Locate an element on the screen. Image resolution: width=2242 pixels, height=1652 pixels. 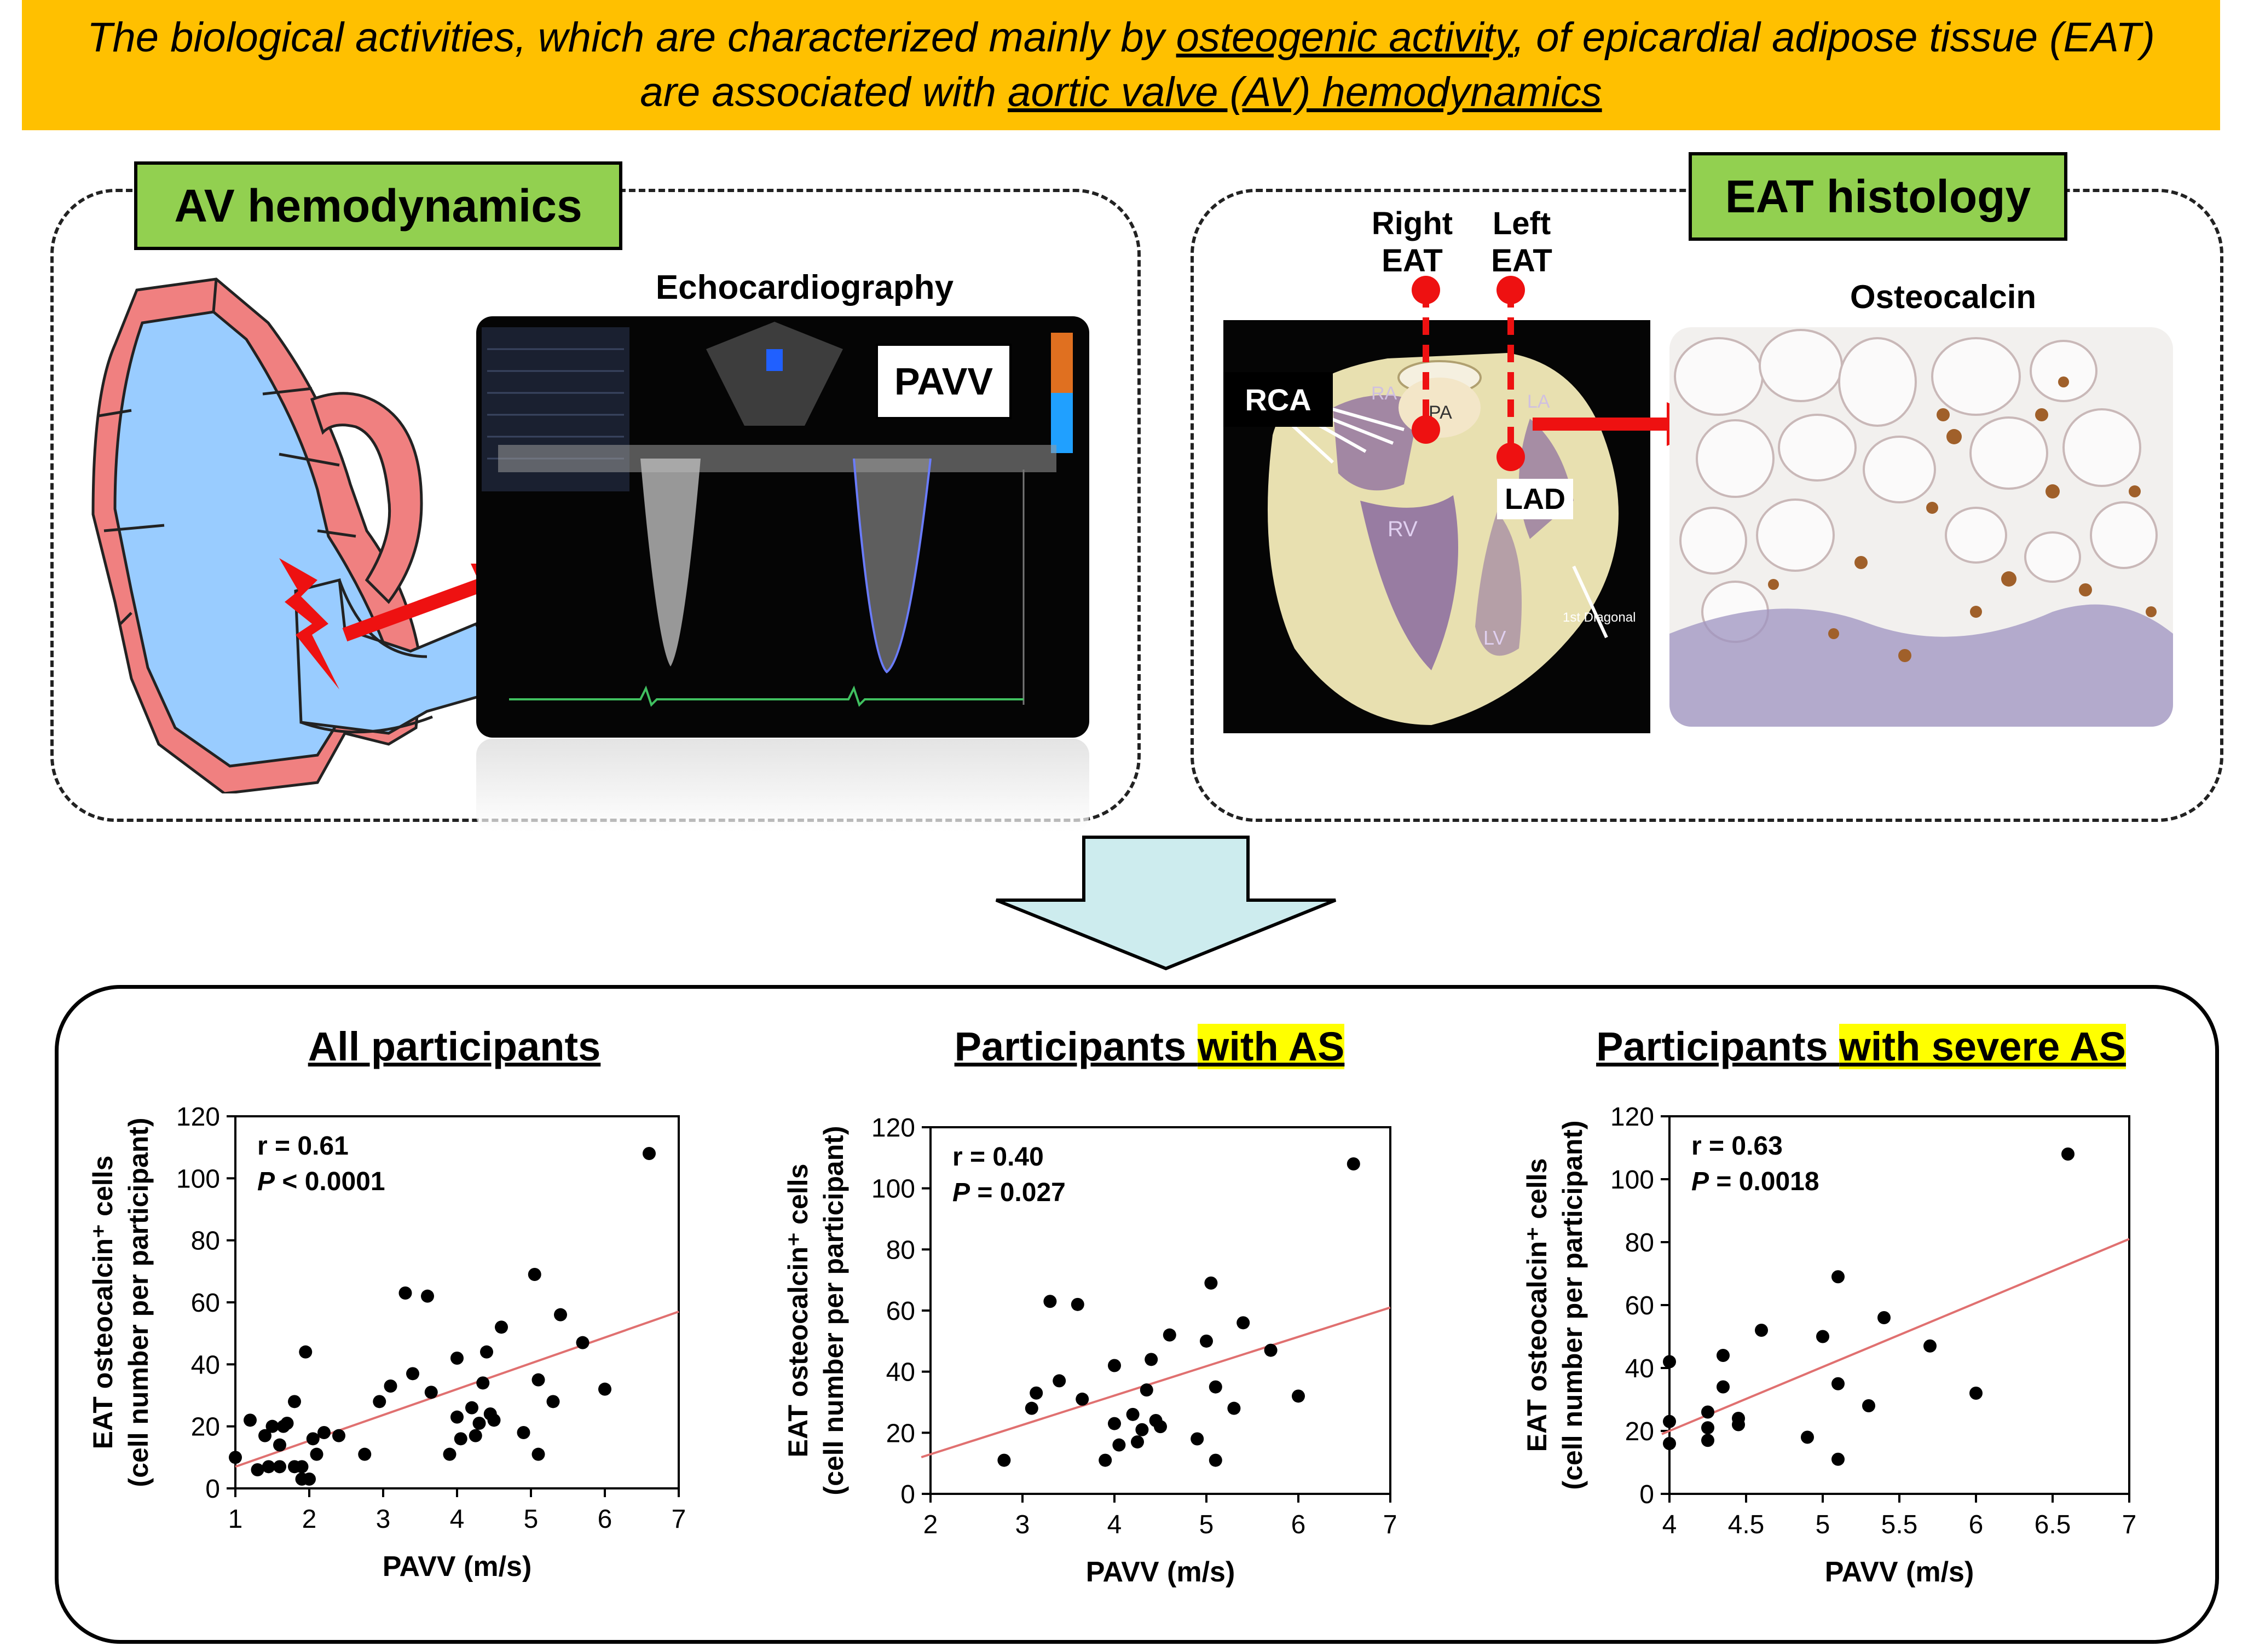
doppler-trace is located at coordinates (777, 514).